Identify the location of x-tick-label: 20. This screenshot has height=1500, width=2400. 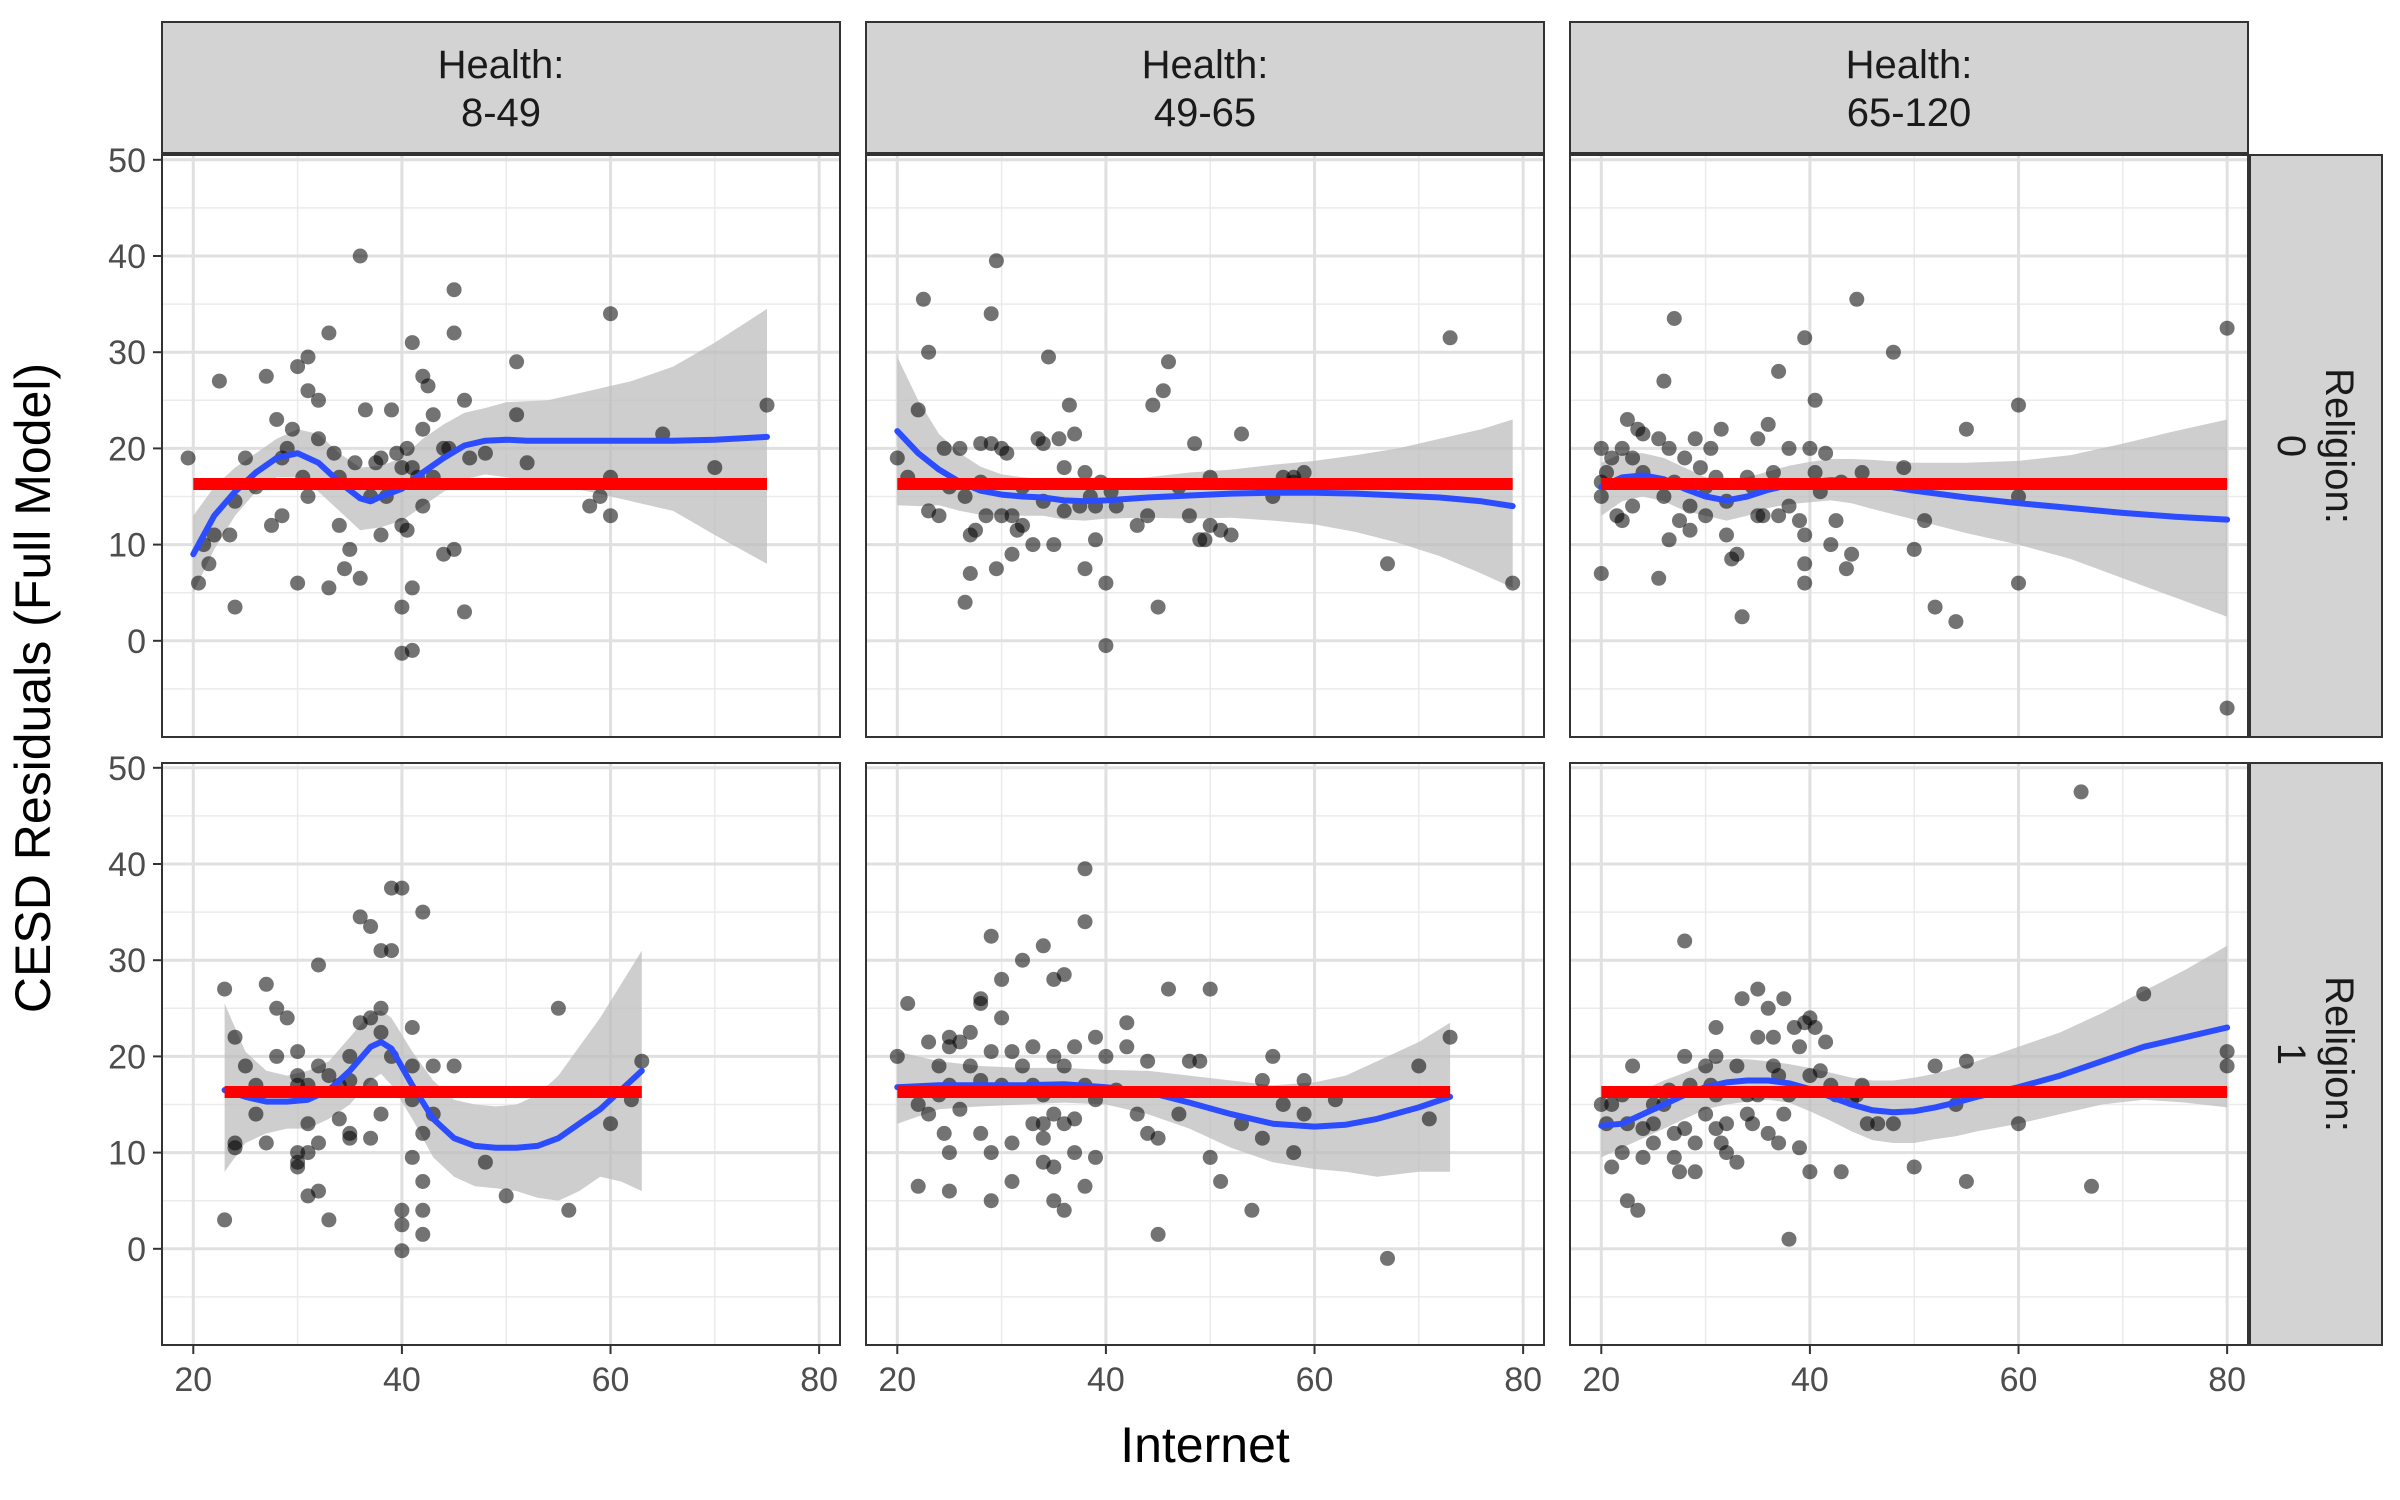
(193, 1380).